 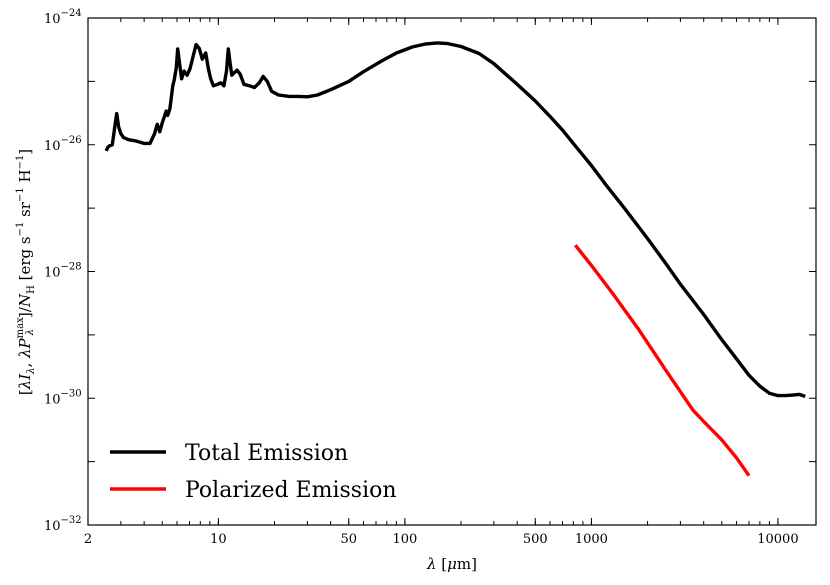 What do you see at coordinates (591, 539) in the screenshot?
I see `x-tick-label: 1000` at bounding box center [591, 539].